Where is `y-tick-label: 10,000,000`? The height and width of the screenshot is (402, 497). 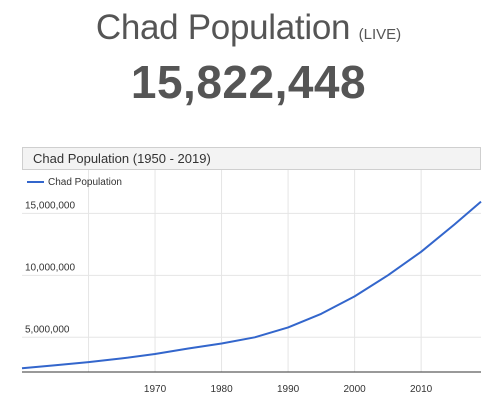 y-tick-label: 10,000,000 is located at coordinates (50, 267).